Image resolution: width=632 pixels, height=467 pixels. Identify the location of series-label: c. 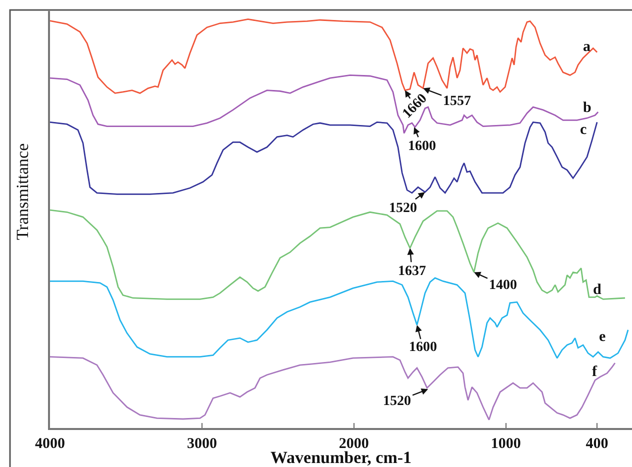
(583, 130).